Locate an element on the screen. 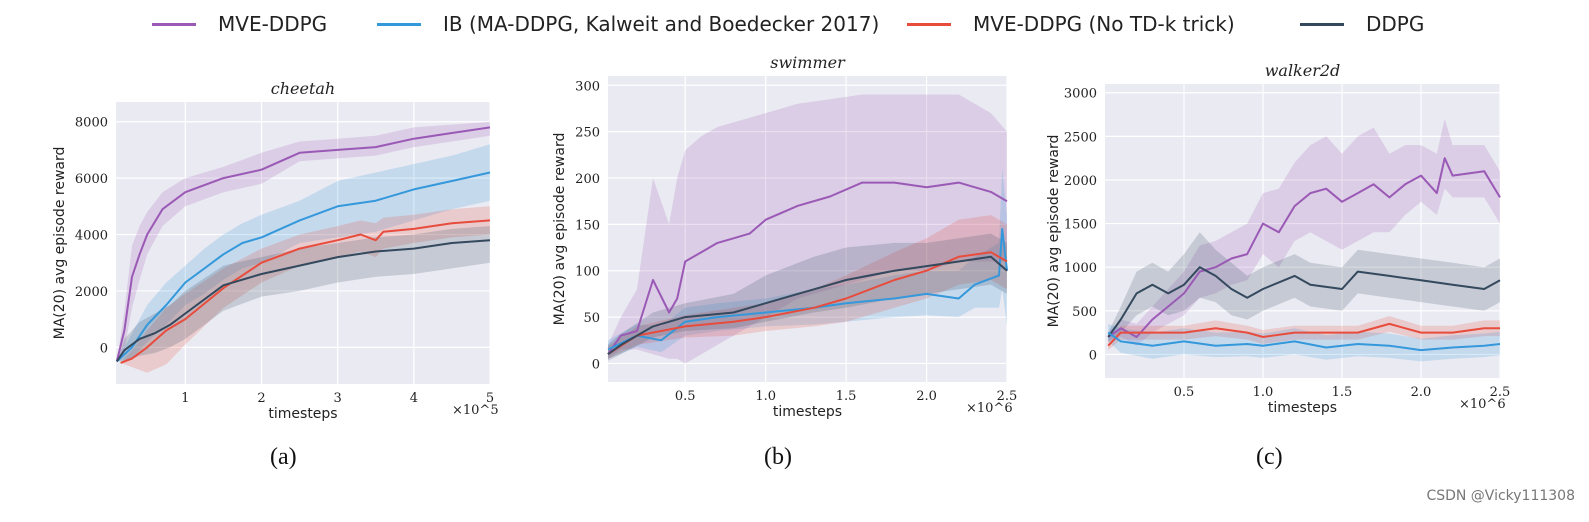 The height and width of the screenshot is (522, 1589). caption-c: (c) is located at coordinates (1269, 457).